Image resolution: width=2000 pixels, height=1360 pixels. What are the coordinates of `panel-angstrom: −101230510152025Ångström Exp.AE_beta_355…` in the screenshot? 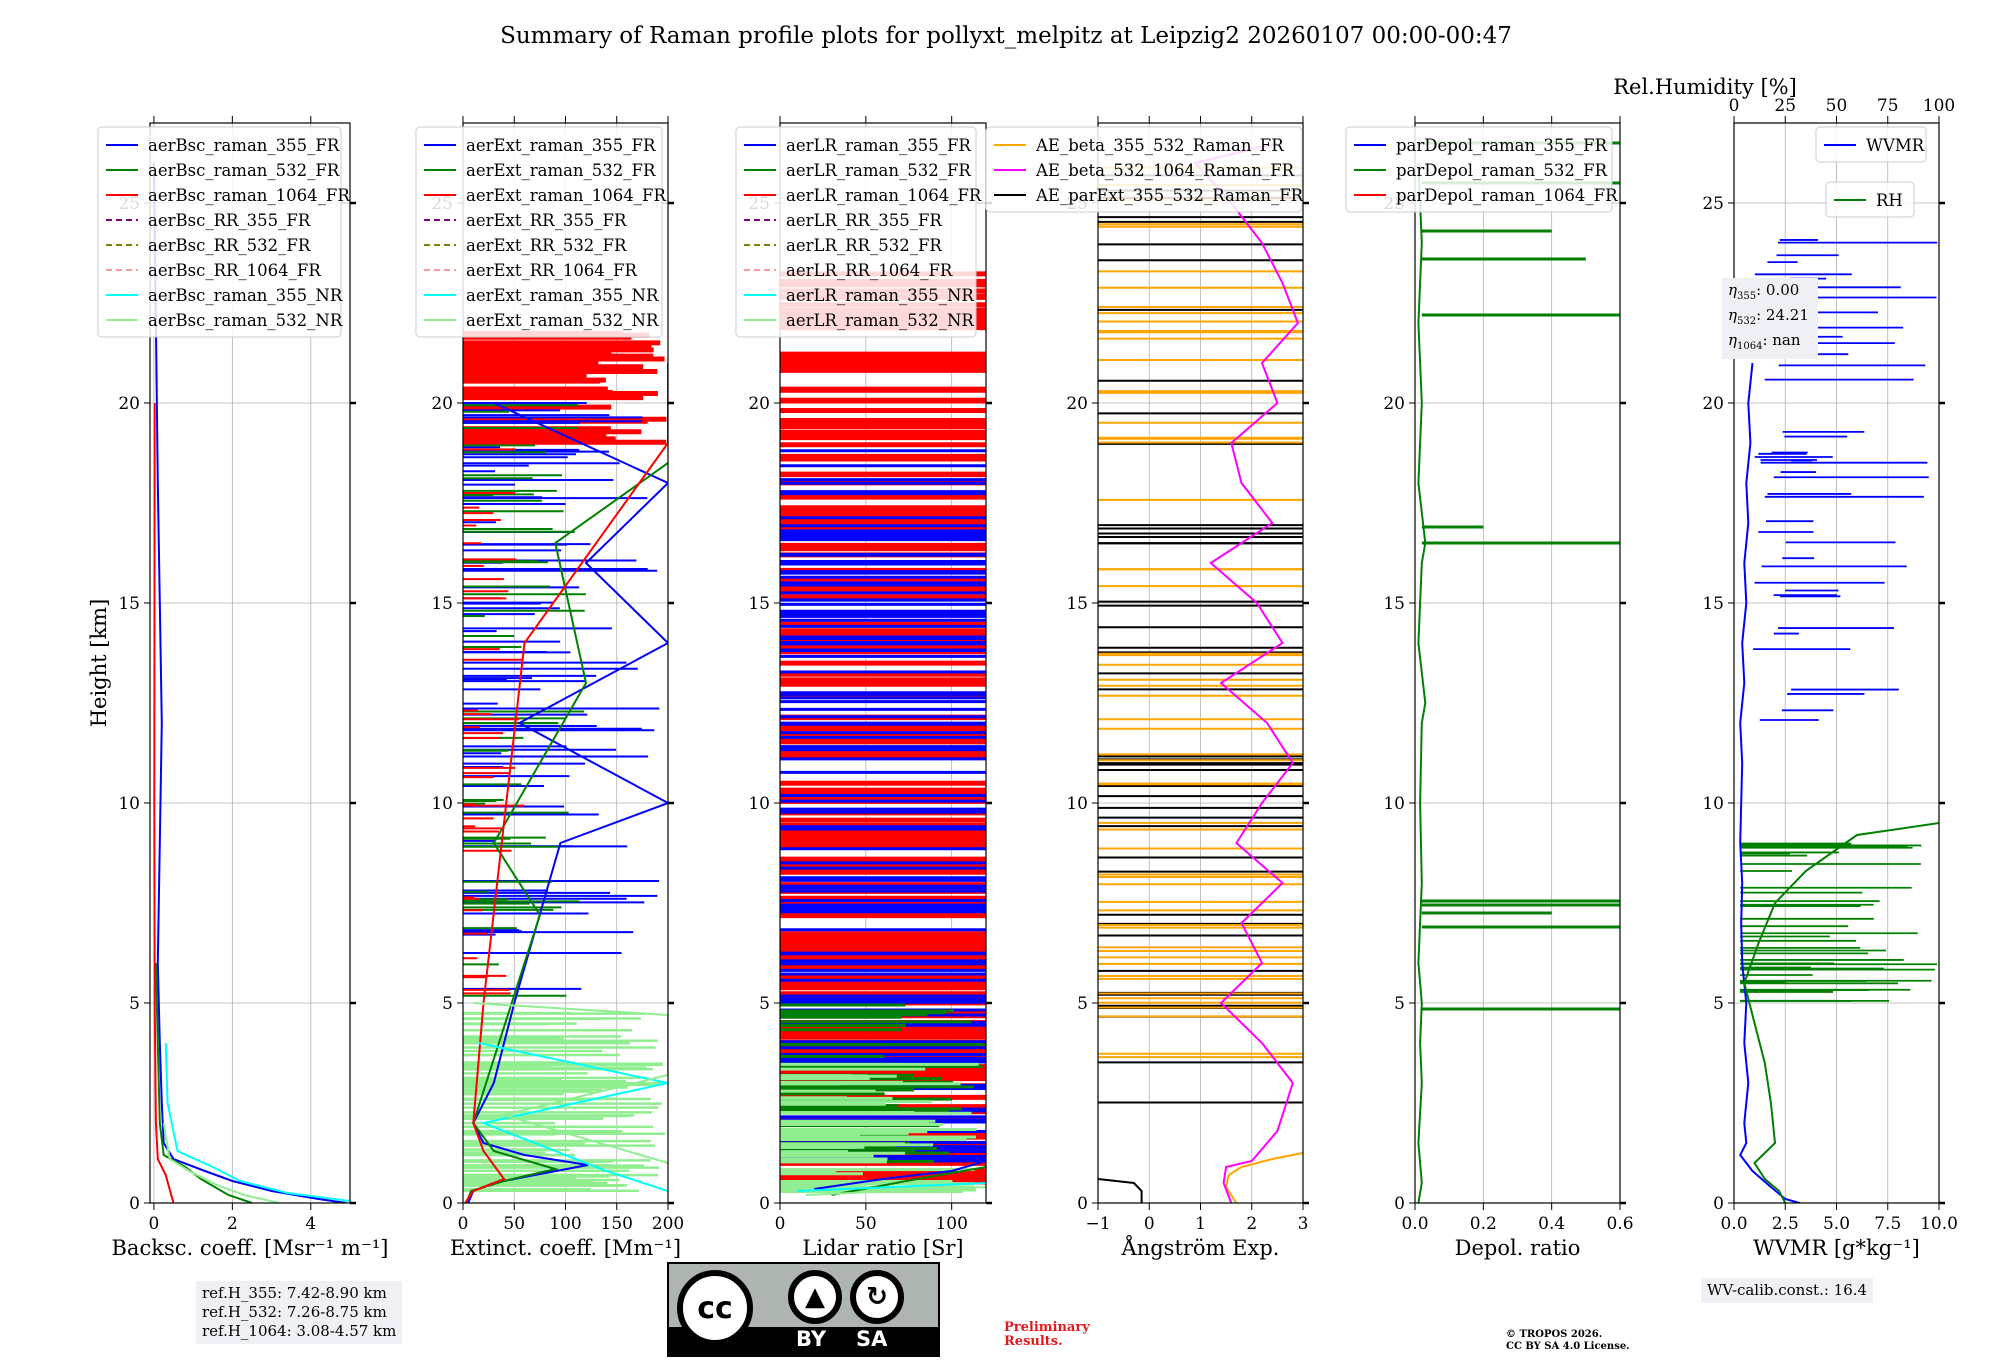 It's located at (1147, 688).